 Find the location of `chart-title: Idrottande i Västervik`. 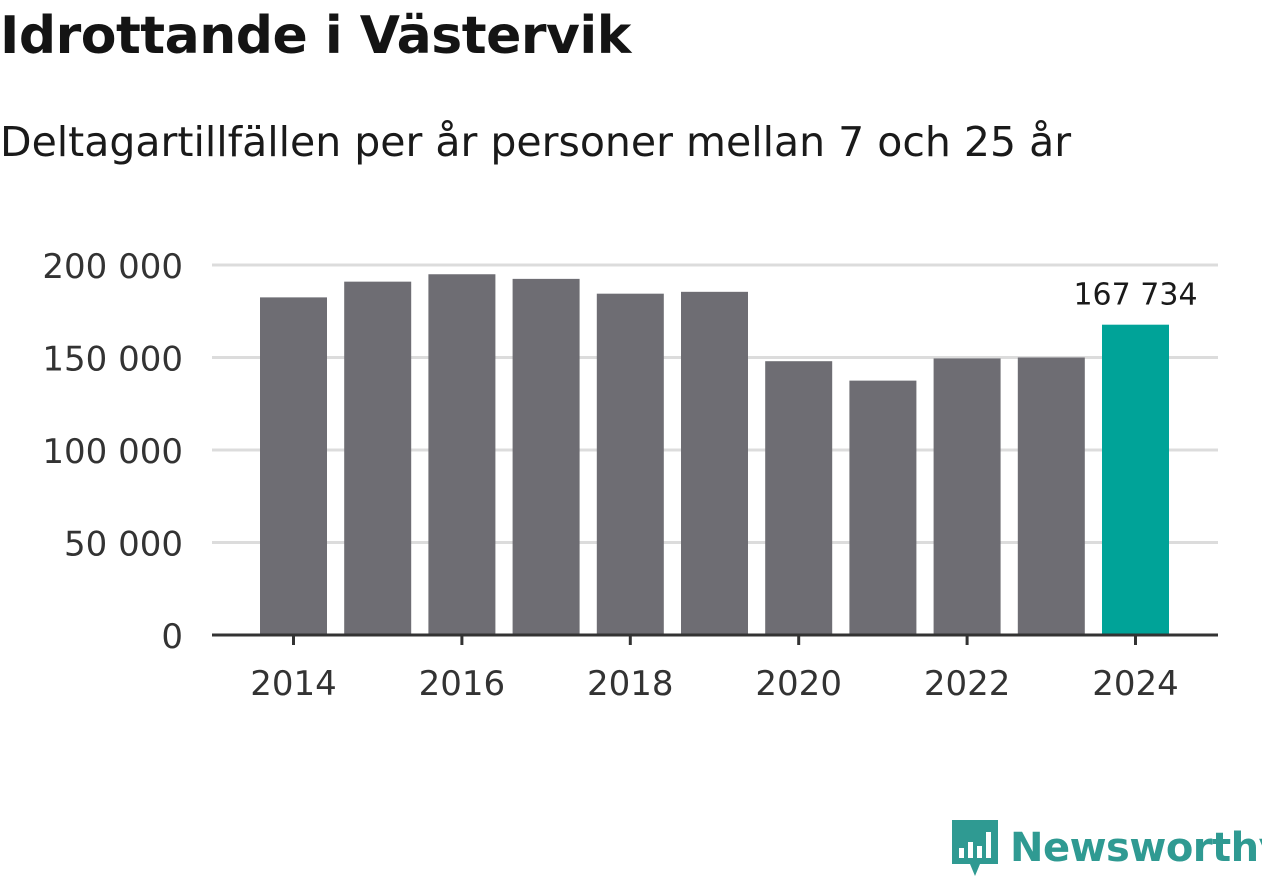

chart-title: Idrottande i Västervik is located at coordinates (315, 36).